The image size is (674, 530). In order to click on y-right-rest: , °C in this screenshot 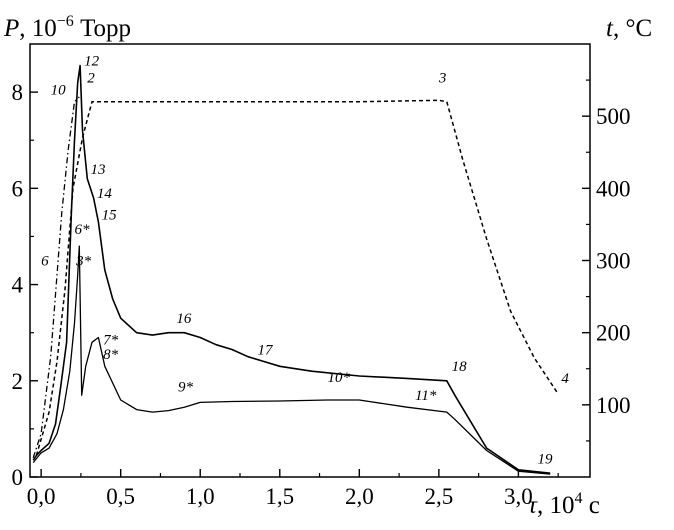, I will do `click(632, 28)`.